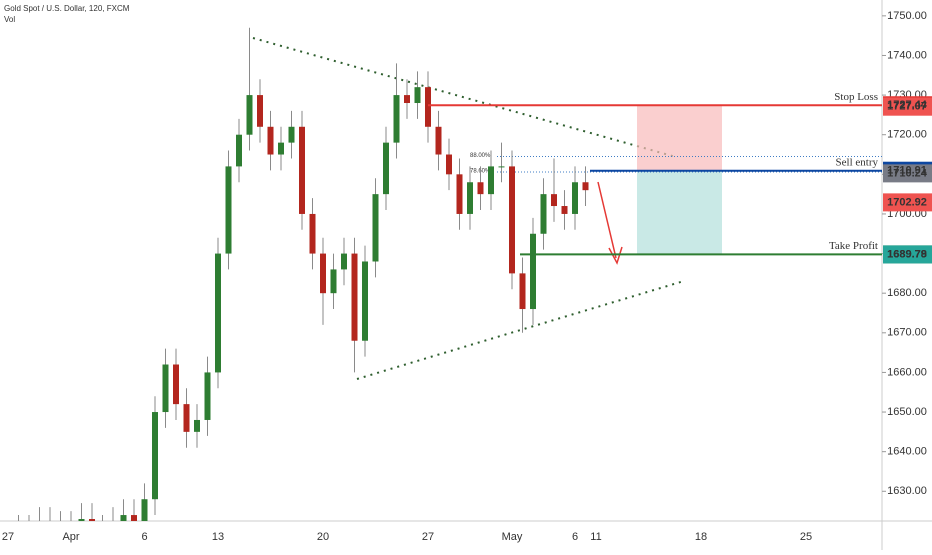 Image resolution: width=932 pixels, height=555 pixels. I want to click on price-badge-label: 1689.78, so click(907, 254).